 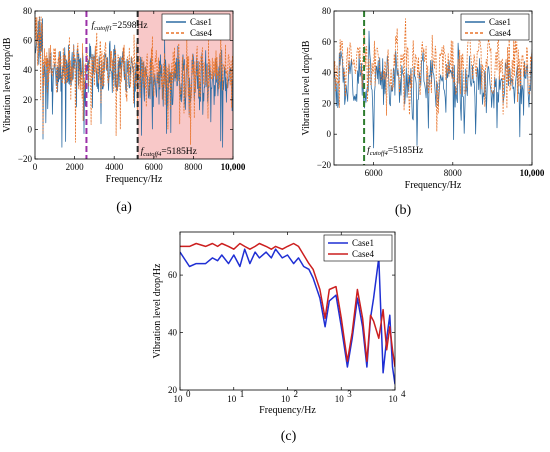 I want to click on x-tick-label: 4000, so click(x=114, y=167).